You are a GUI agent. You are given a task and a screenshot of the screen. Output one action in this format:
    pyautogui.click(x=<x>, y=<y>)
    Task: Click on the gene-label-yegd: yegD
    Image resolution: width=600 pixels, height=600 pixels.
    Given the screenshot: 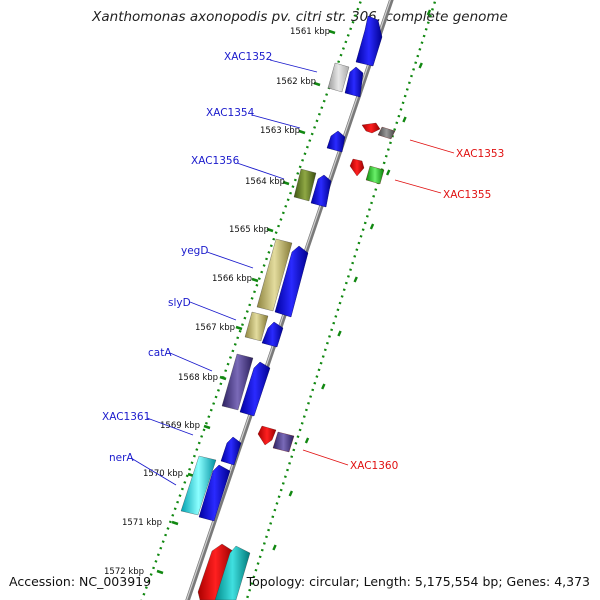 What is the action you would take?
    pyautogui.click(x=194, y=251)
    